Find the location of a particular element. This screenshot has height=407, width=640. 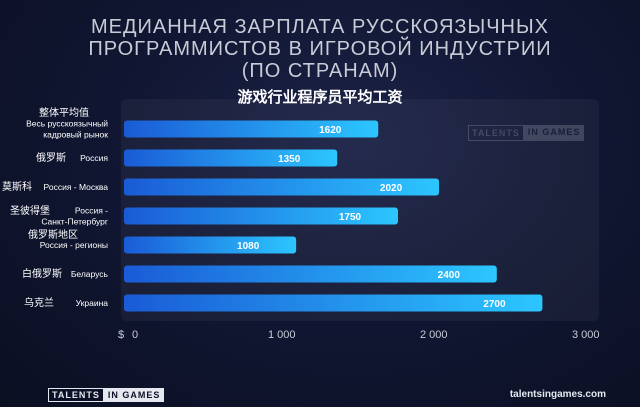

row-label-ru: Санкт-Петербург is located at coordinates (74, 222).